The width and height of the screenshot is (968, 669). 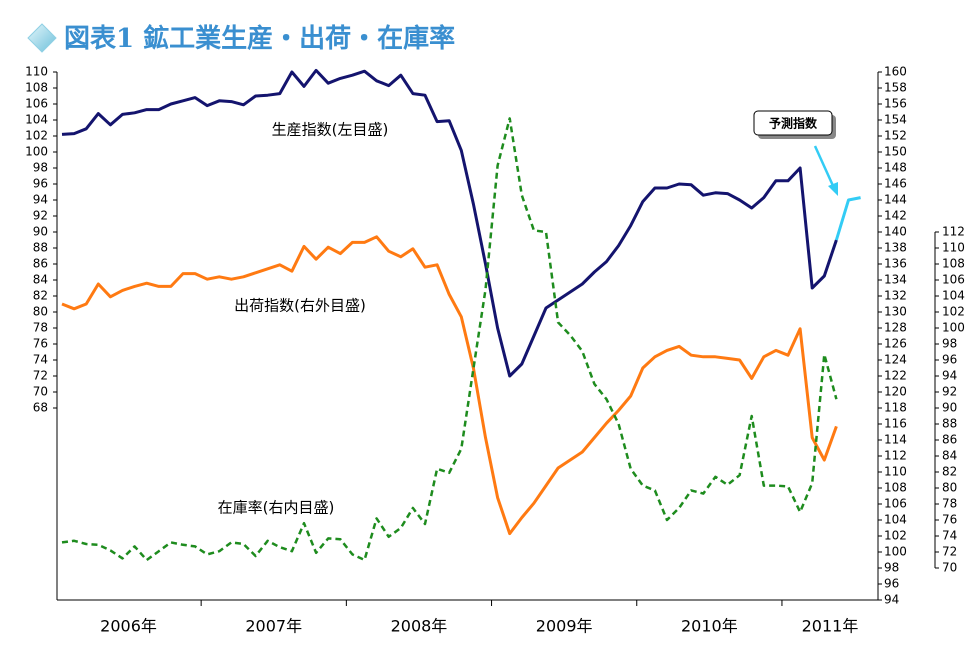 I want to click on y3ticks-label: 98, so click(x=949, y=344).